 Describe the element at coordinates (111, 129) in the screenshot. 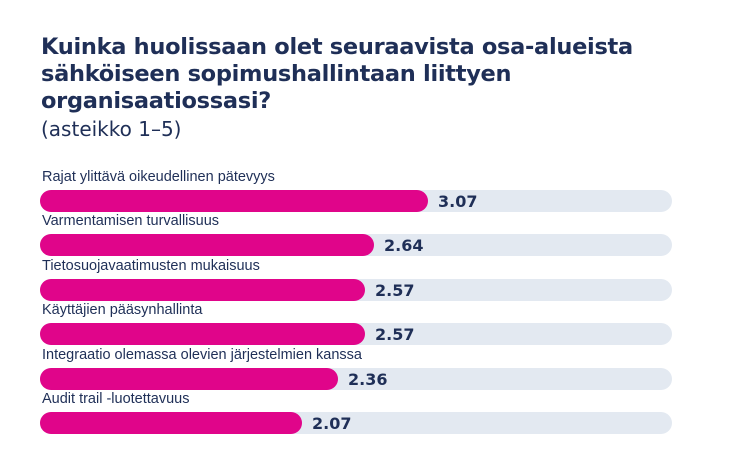

I see `chart-subtitle: (asteikko 1–5)` at that location.